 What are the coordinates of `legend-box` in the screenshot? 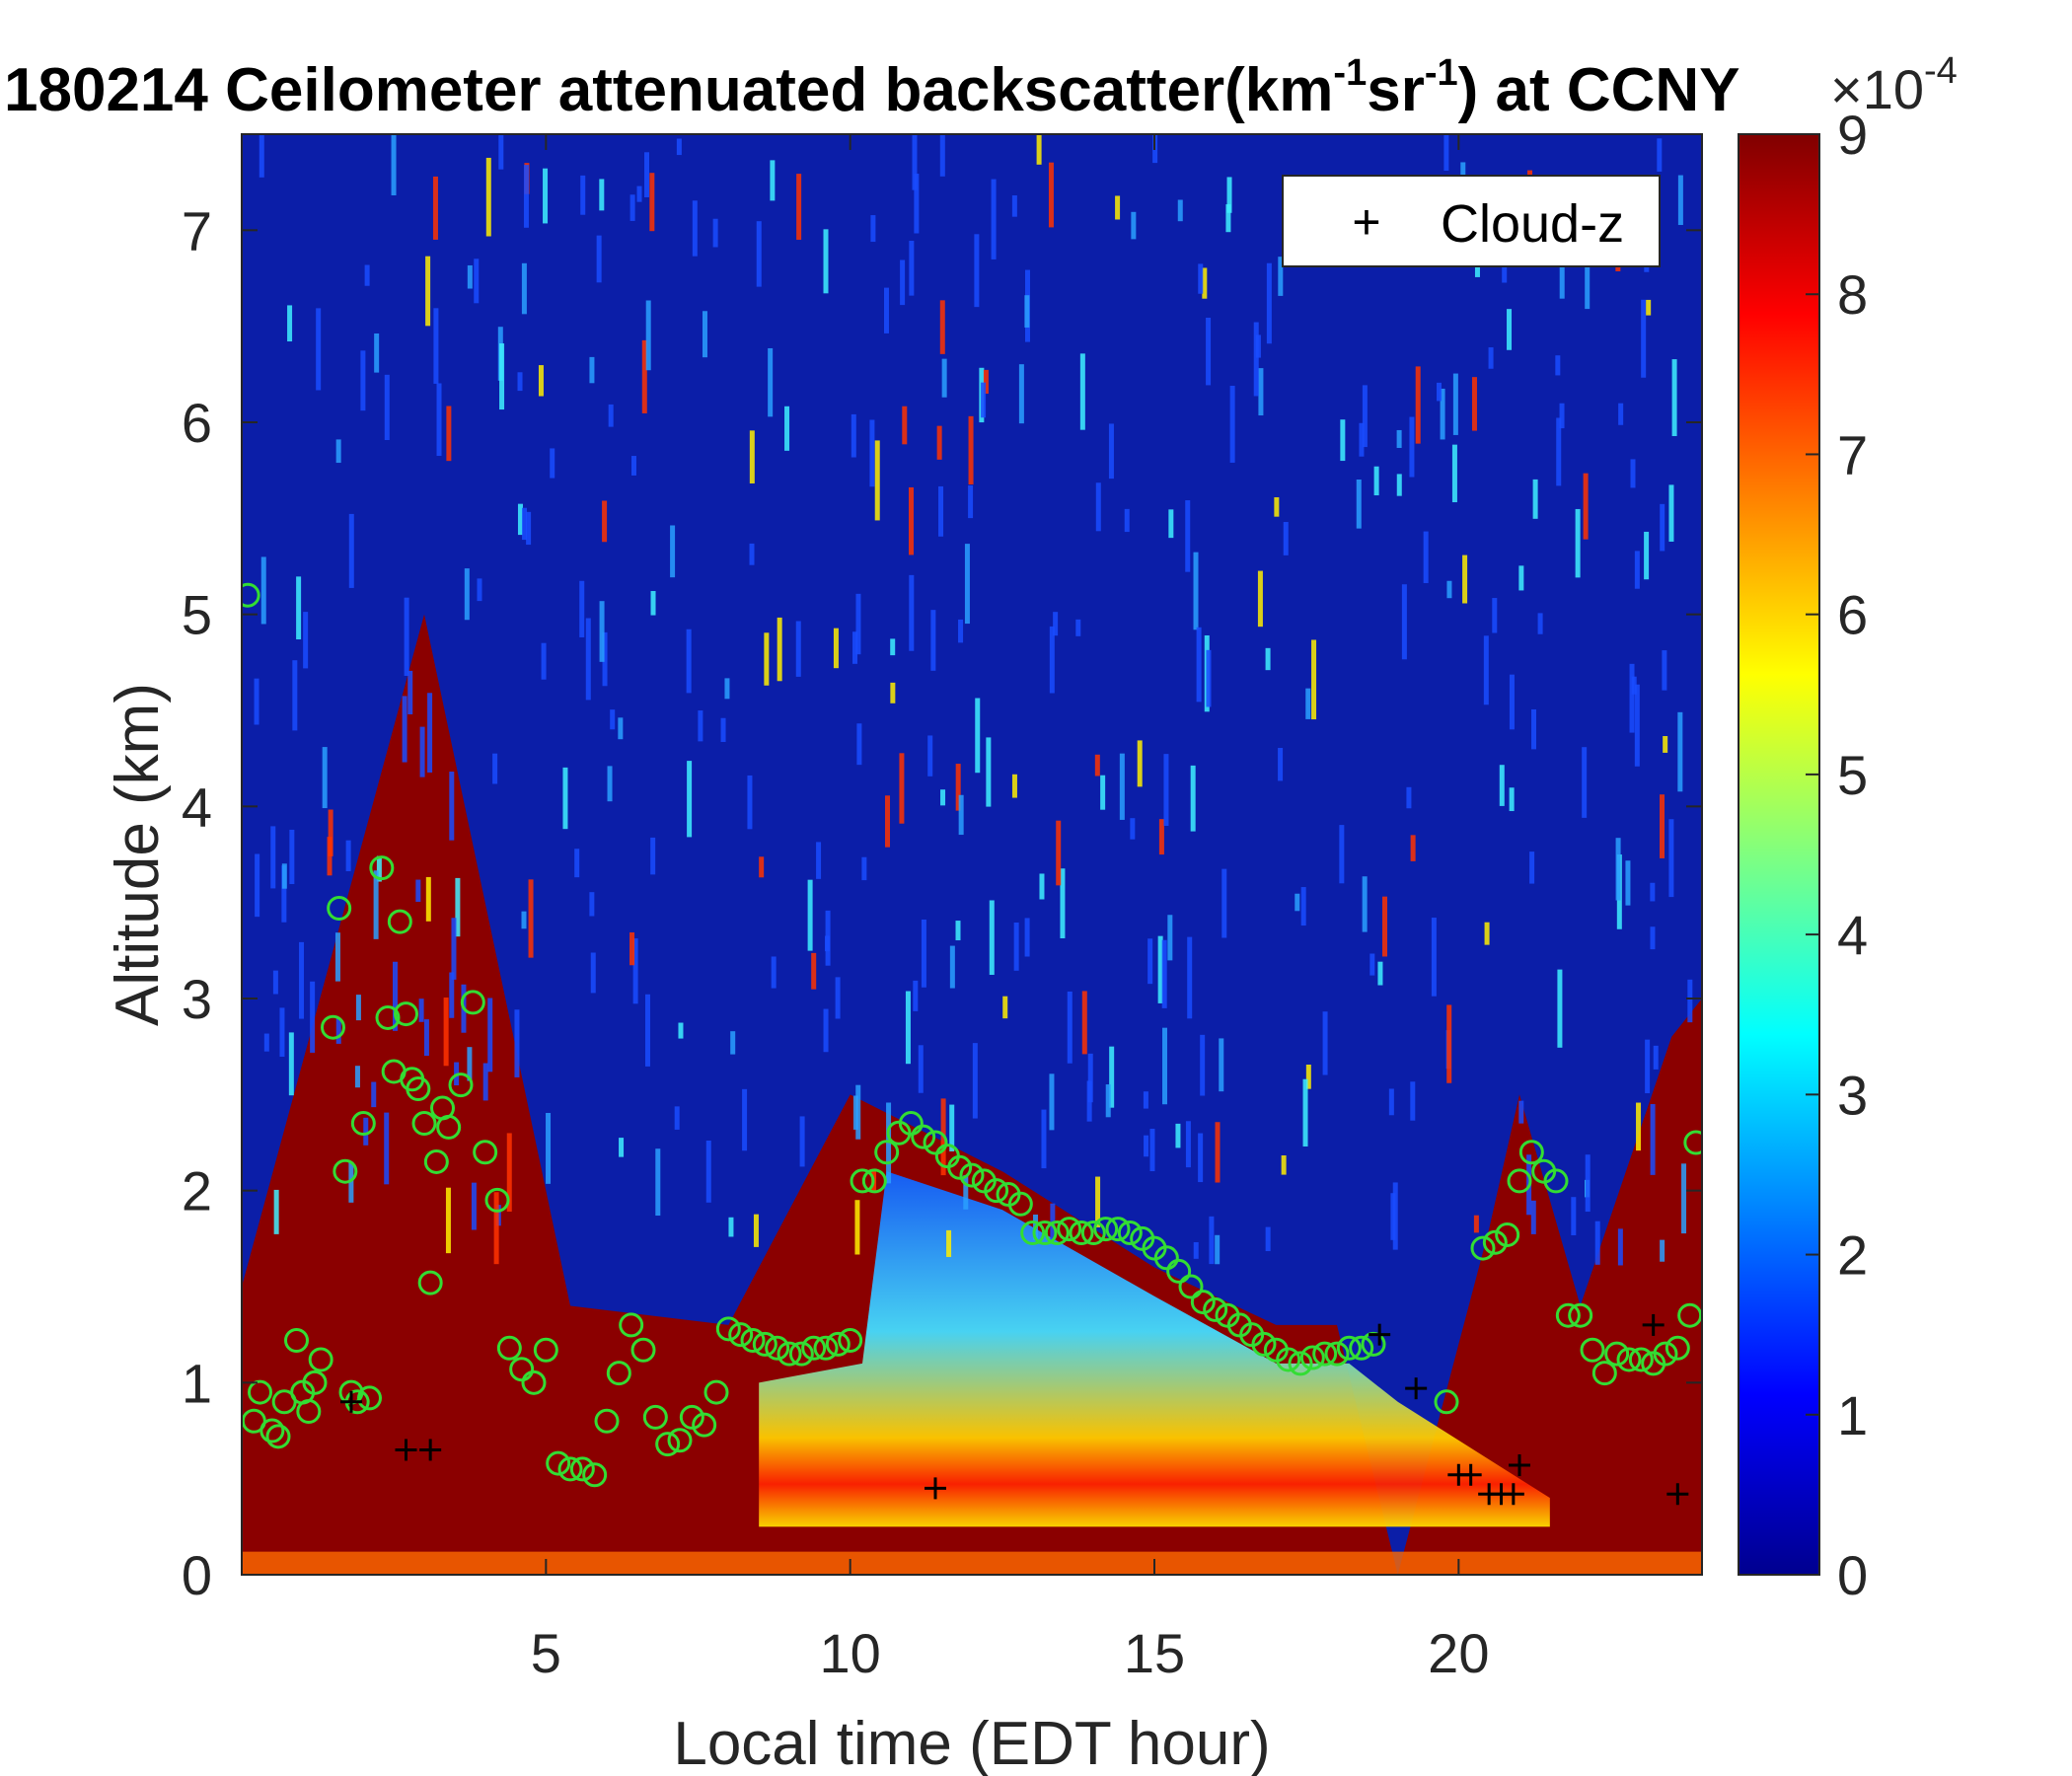 It's located at (1472, 221).